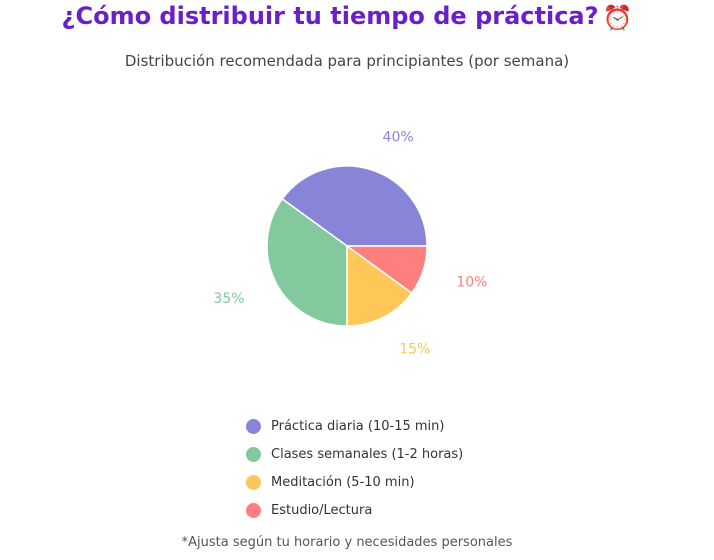 The image size is (714, 560). I want to click on pie-slice-estudio, so click(386, 270).